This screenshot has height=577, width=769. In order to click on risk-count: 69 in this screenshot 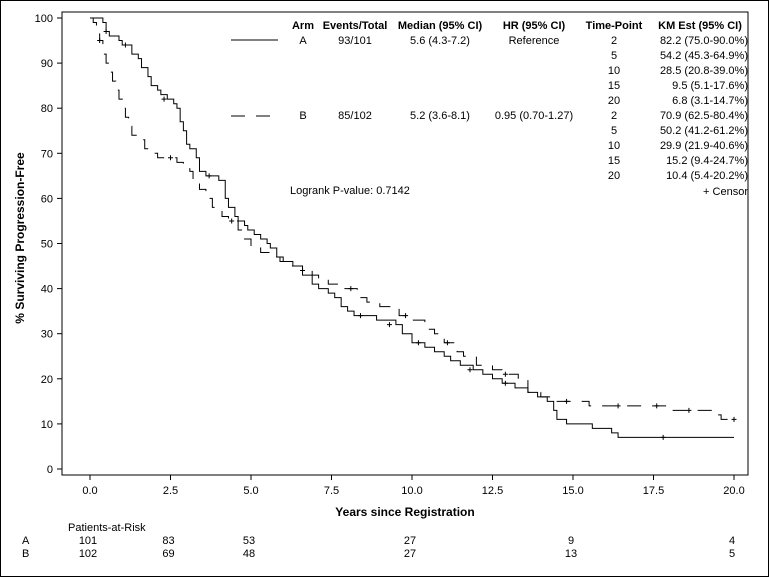, I will do `click(168, 554)`.